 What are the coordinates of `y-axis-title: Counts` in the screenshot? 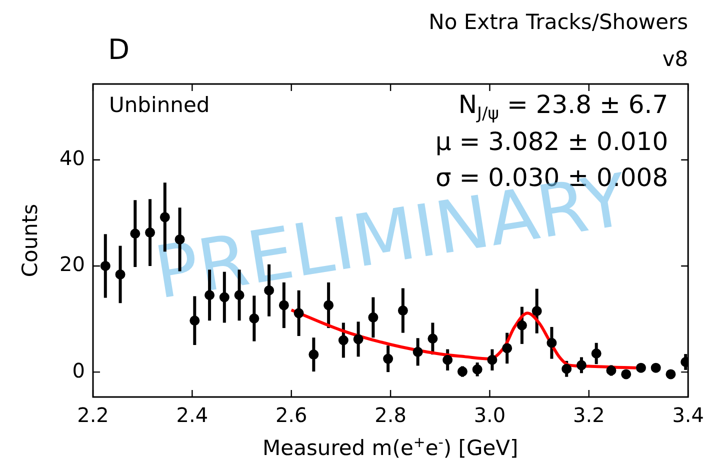 It's located at (30, 241).